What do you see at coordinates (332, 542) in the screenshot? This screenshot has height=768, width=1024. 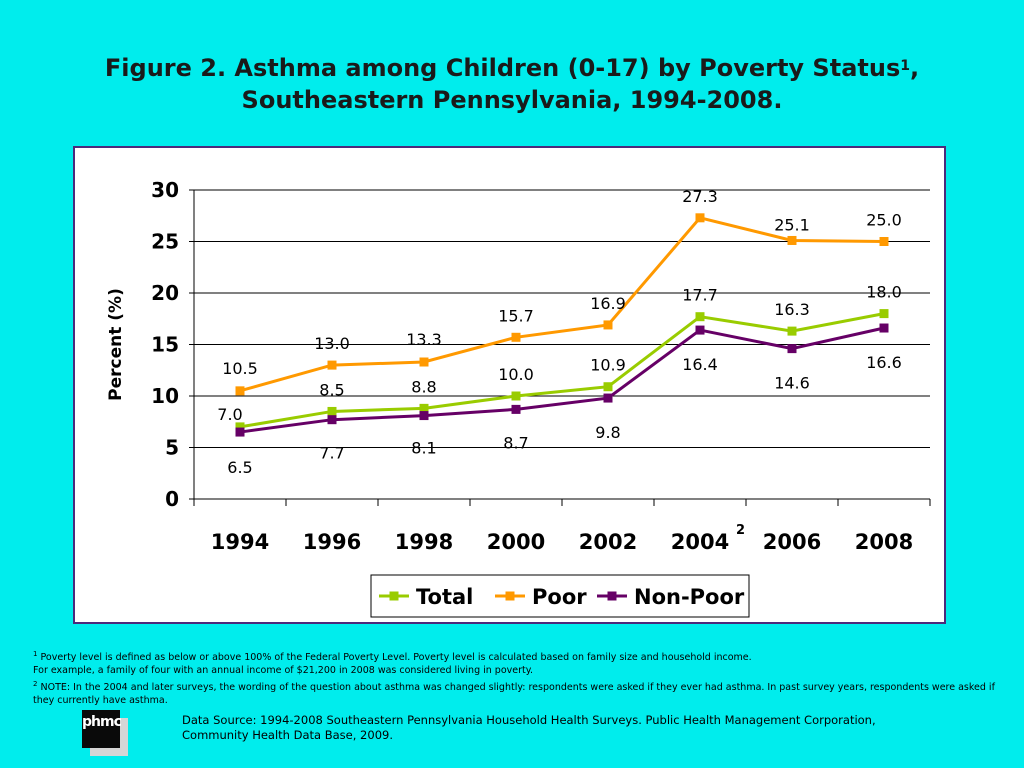 I see `x-tick-label: 1996` at bounding box center [332, 542].